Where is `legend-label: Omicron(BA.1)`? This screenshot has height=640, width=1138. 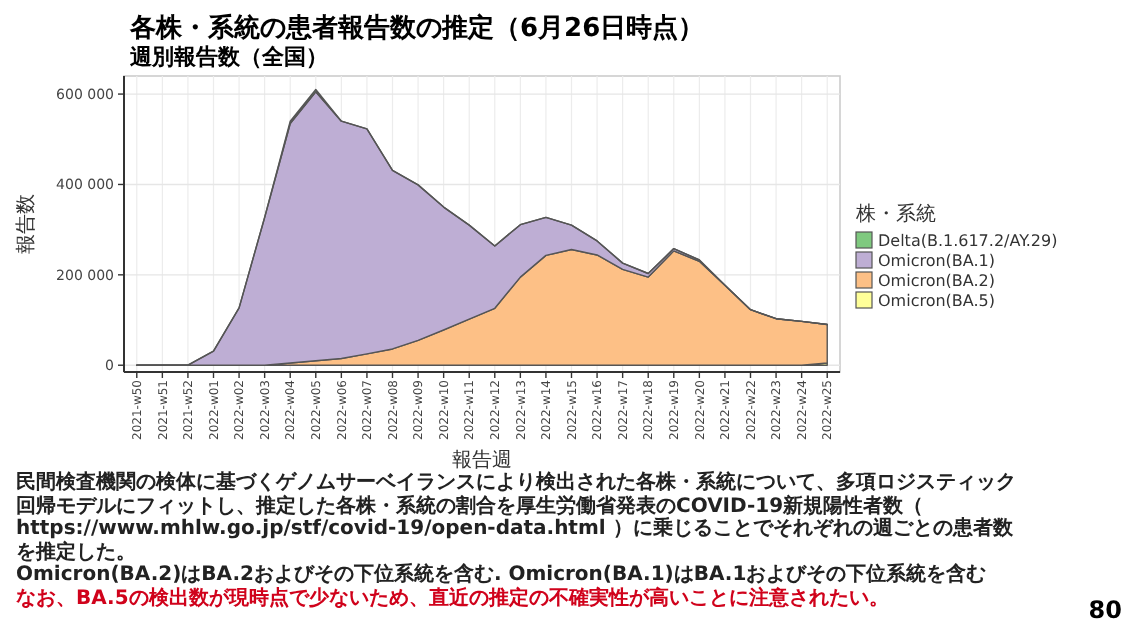 legend-label: Omicron(BA.1) is located at coordinates (936, 261).